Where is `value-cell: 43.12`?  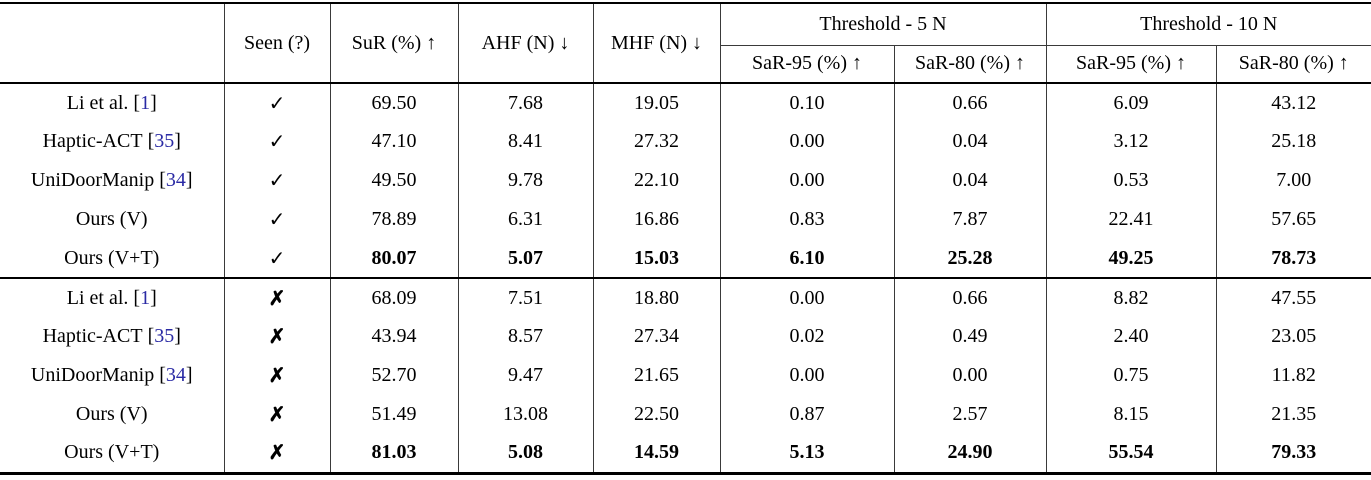 value-cell: 43.12 is located at coordinates (1293, 102).